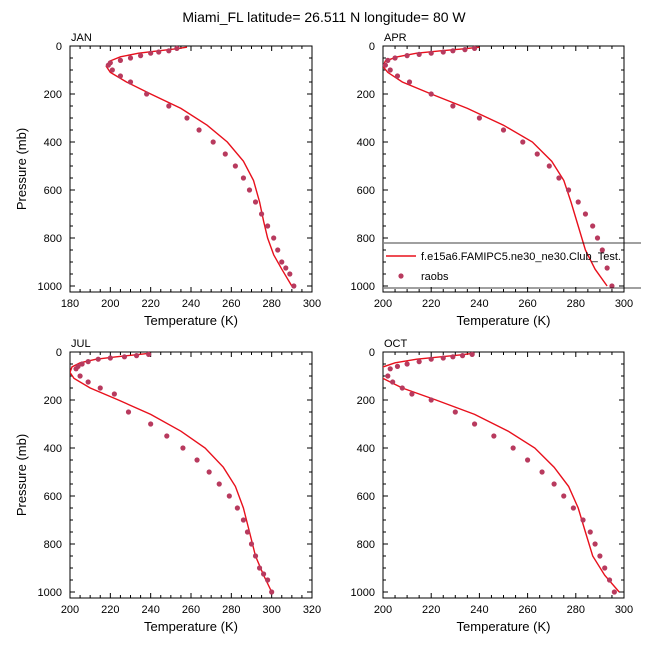 This screenshot has width=648, height=648. Describe the element at coordinates (479, 304) in the screenshot. I see `x-tick-label: 240` at that location.